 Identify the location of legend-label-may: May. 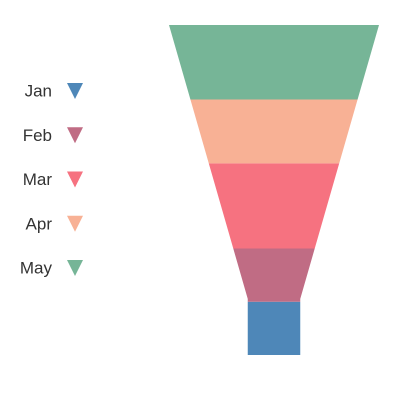
(36, 268).